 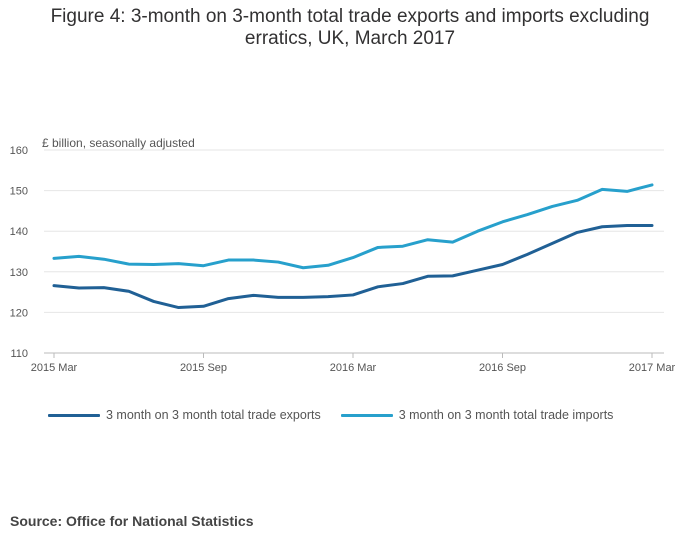 What do you see at coordinates (213, 415) in the screenshot?
I see `legend-label-exports: 3 month on 3 month total trade exports` at bounding box center [213, 415].